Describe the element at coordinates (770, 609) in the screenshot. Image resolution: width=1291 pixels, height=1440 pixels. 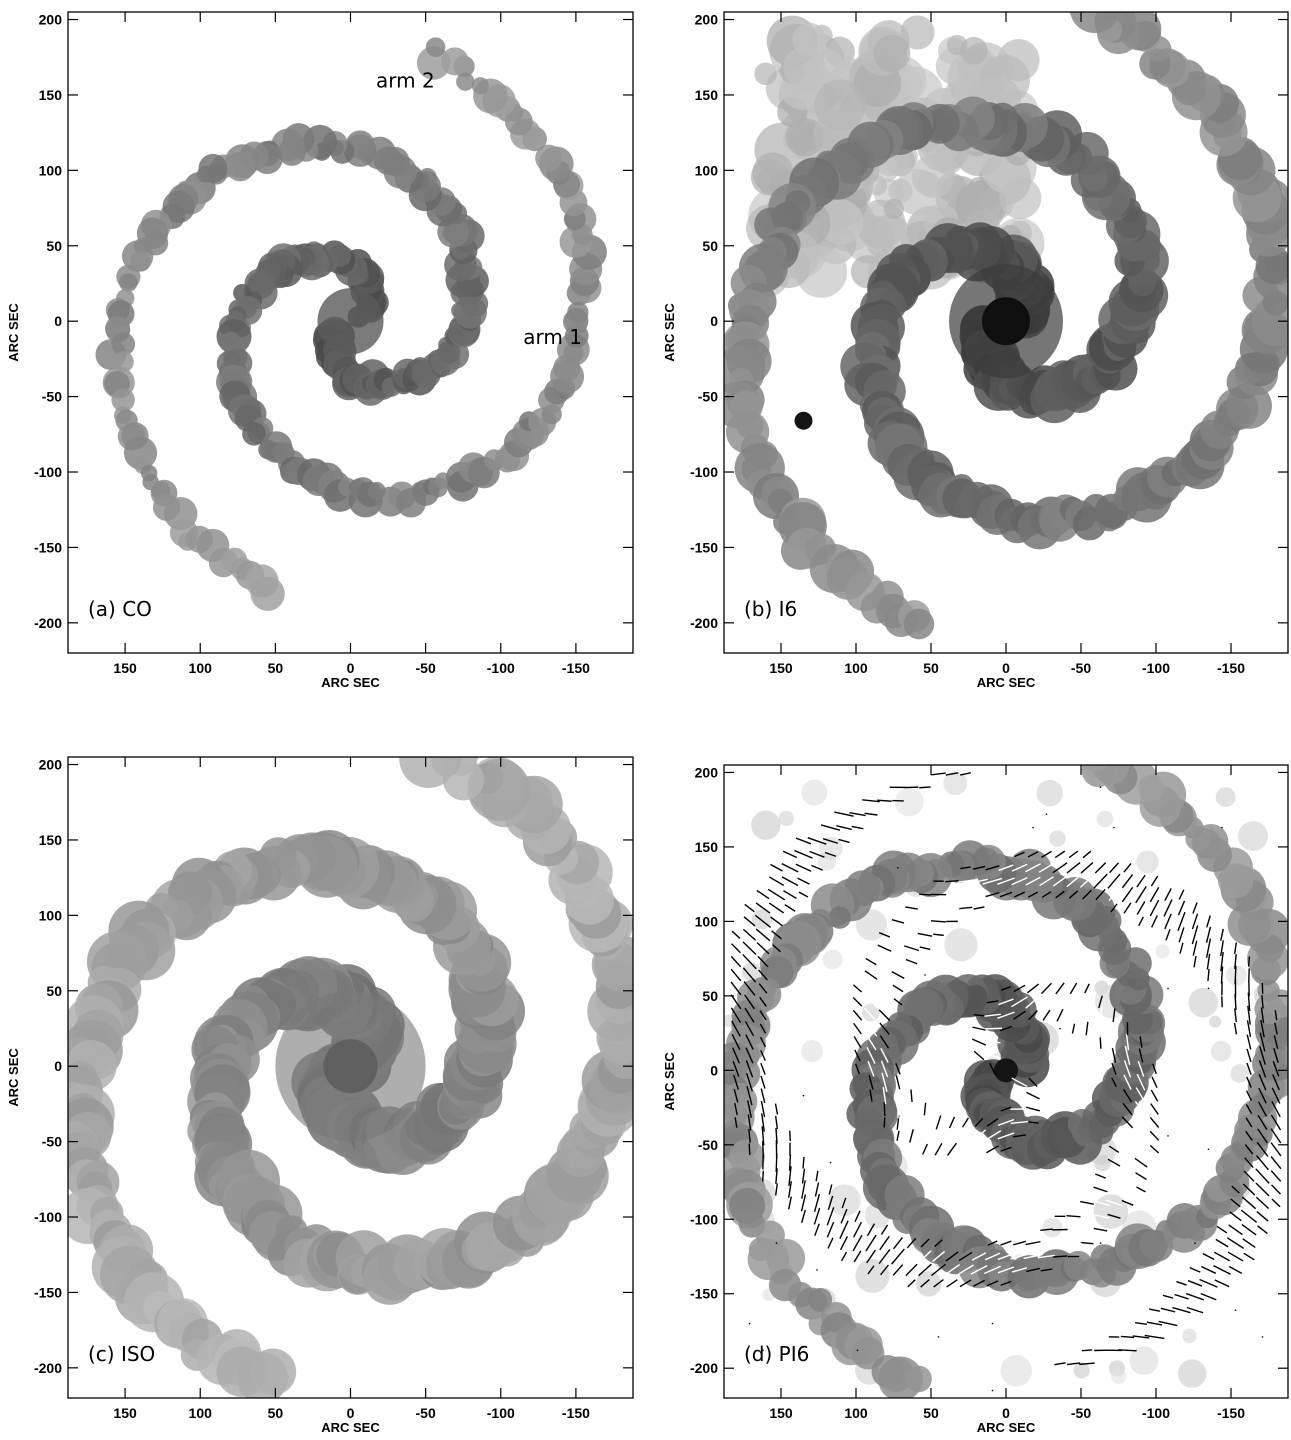
I see `panel-label: (b) I6` at that location.